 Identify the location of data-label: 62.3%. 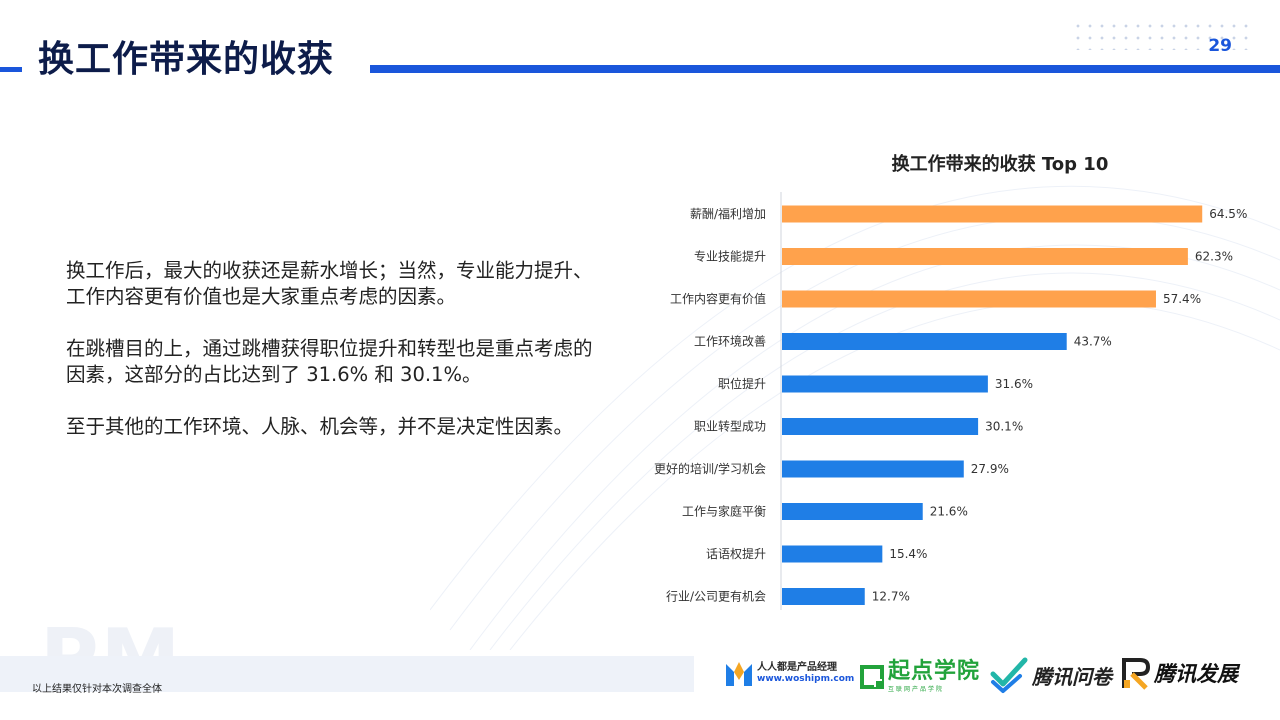
(1214, 257).